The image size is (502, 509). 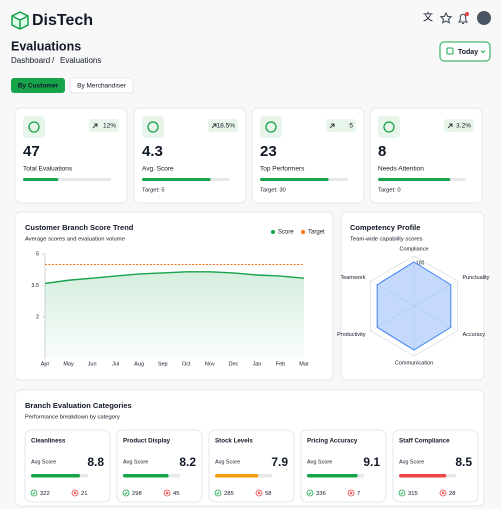 What do you see at coordinates (463, 462) in the screenshot?
I see `category-score: 8.5` at bounding box center [463, 462].